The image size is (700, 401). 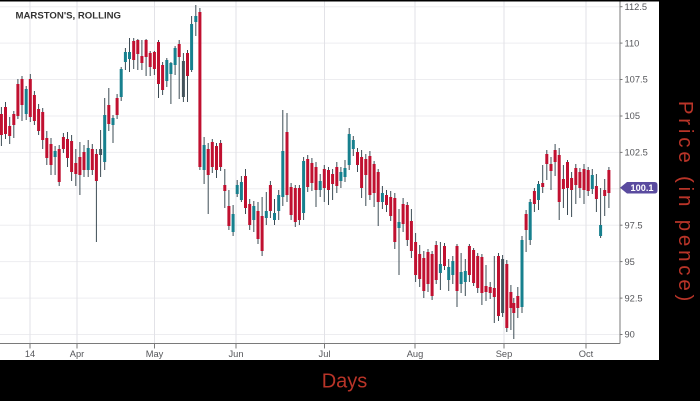 What do you see at coordinates (77, 354) in the screenshot?
I see `svg-text: Apr` at bounding box center [77, 354].